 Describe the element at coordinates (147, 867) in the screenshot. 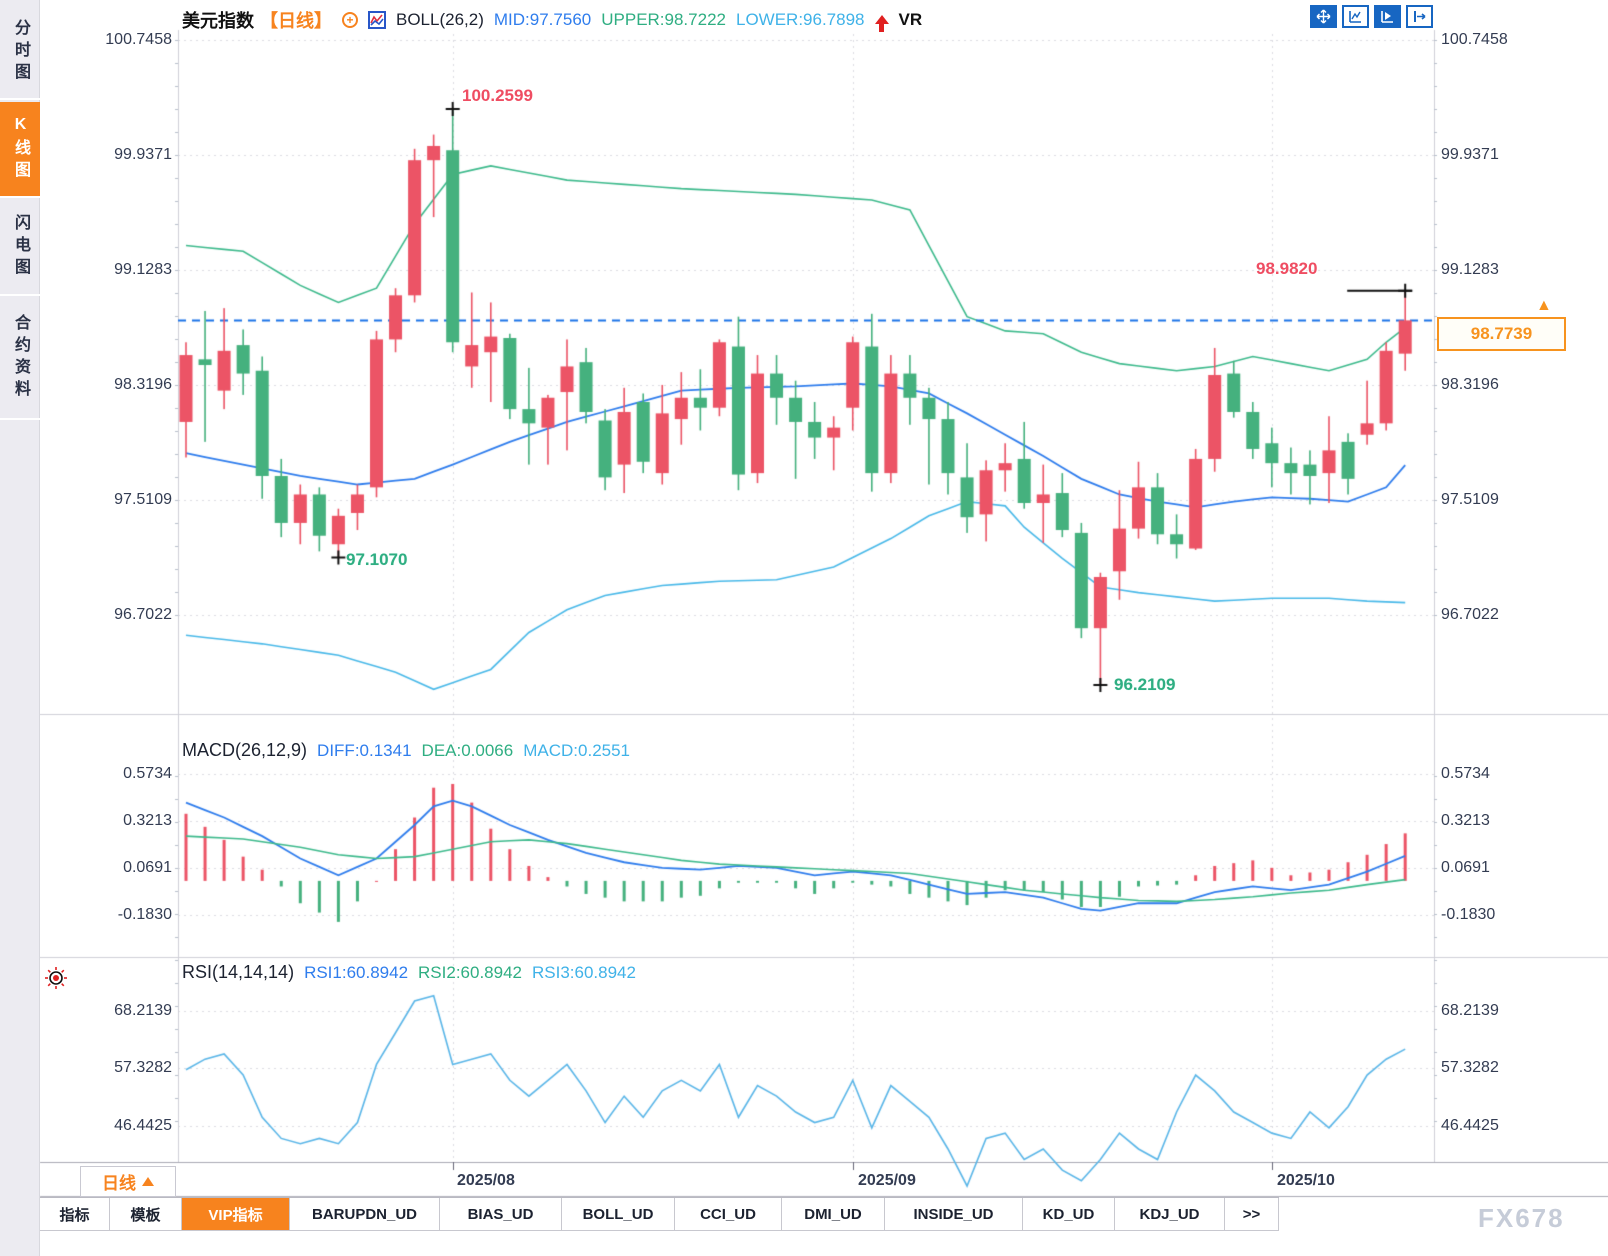

I see `macd-axis-left: 0.0691` at that location.